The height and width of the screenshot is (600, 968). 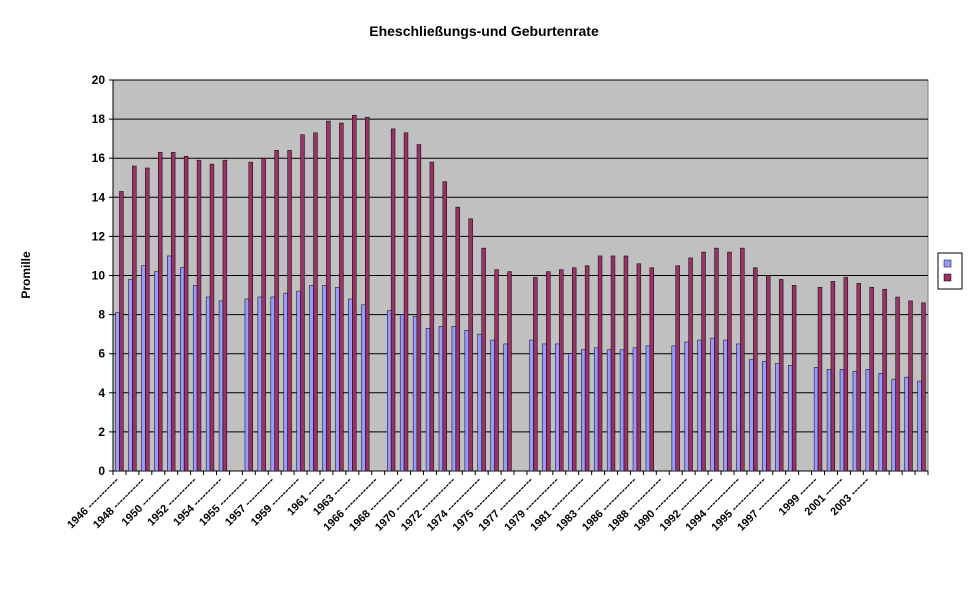 I want to click on y-tick-label: 2, so click(x=101, y=432).